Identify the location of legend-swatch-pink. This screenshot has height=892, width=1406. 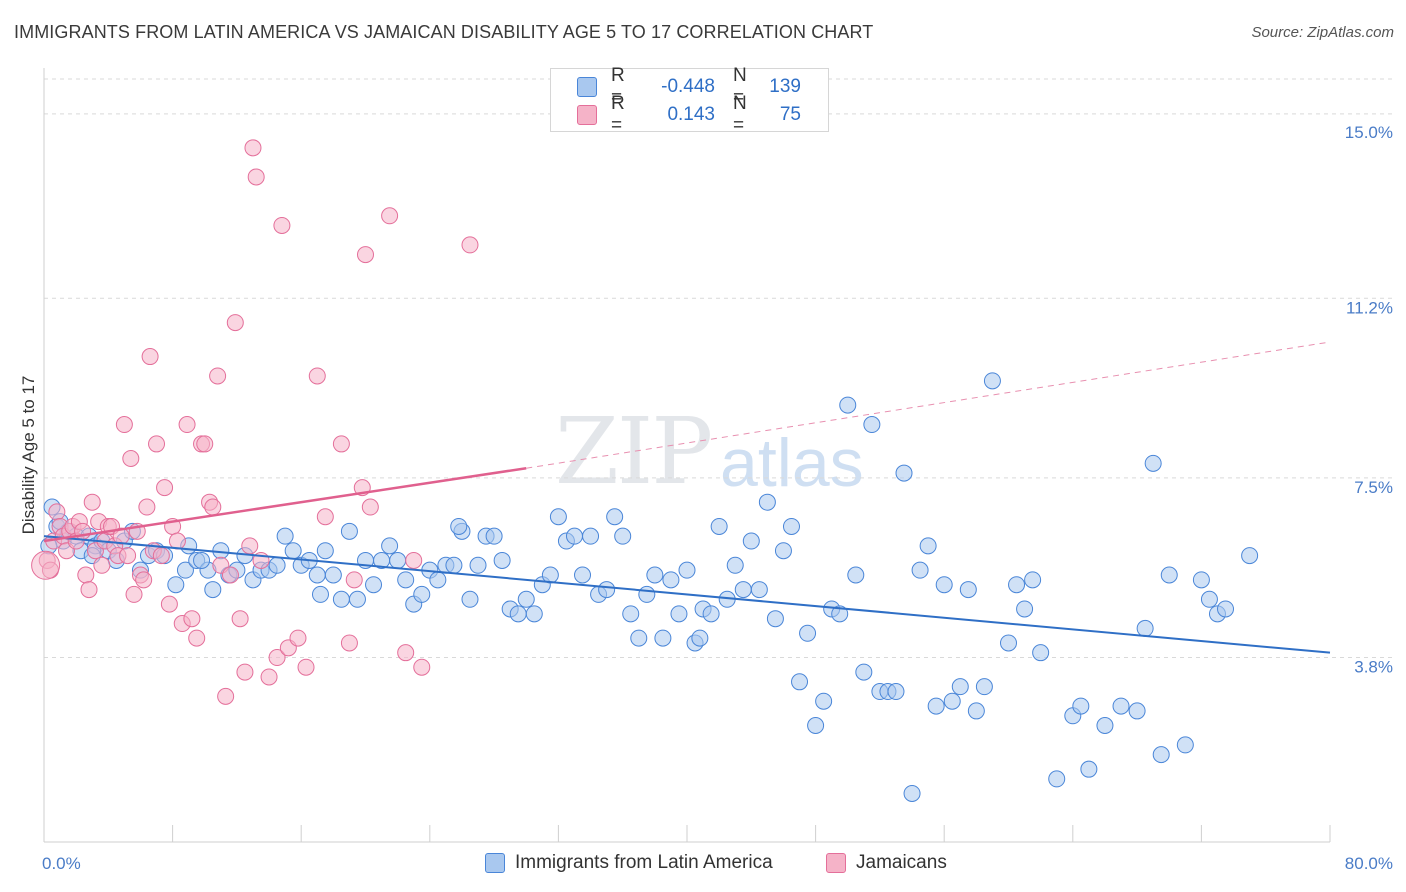
(587, 115).